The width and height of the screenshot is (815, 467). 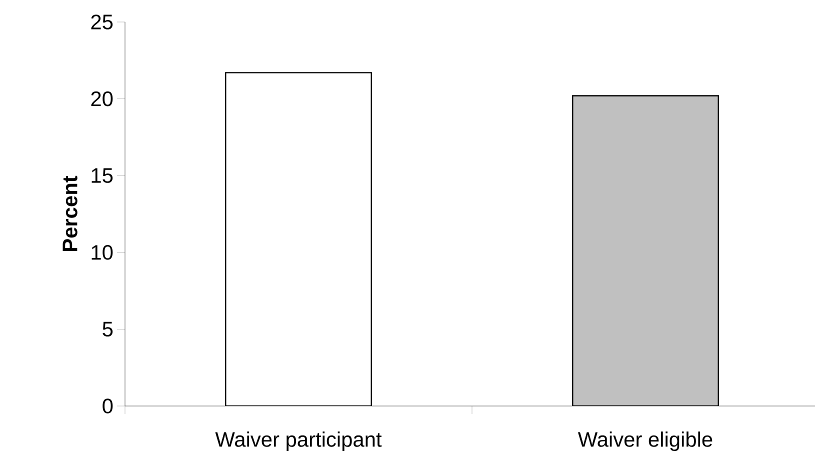 What do you see at coordinates (102, 252) in the screenshot?
I see `y-tick-label: 10` at bounding box center [102, 252].